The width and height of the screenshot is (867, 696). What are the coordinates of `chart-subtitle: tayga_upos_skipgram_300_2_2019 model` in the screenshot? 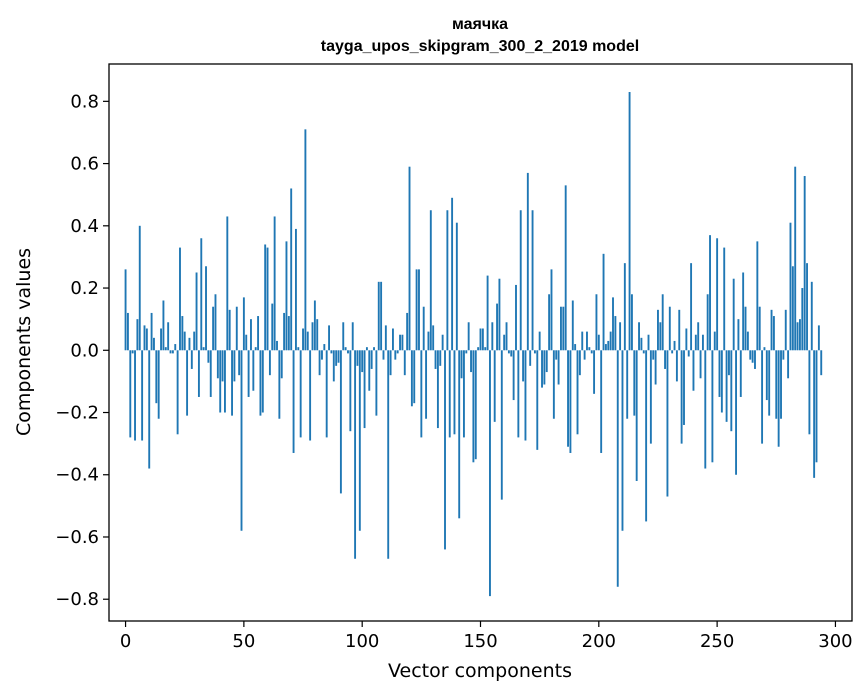 It's located at (480, 46).